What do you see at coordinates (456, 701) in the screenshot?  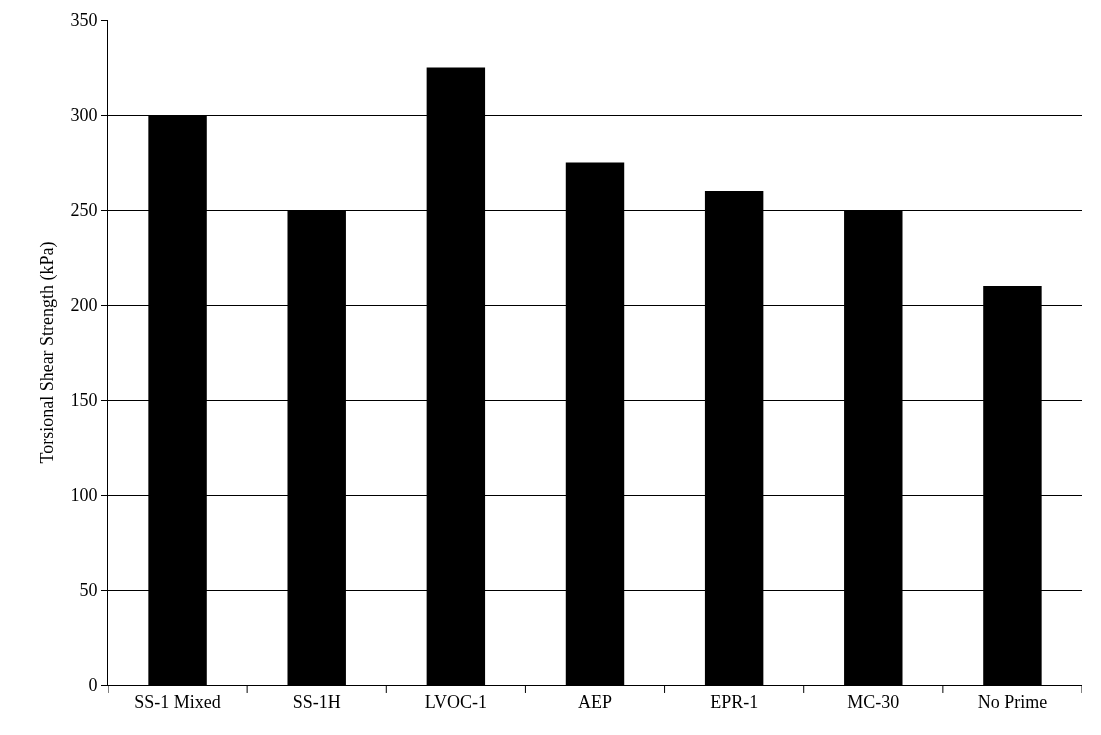 I see `x-tick-label: LVOC-1` at bounding box center [456, 701].